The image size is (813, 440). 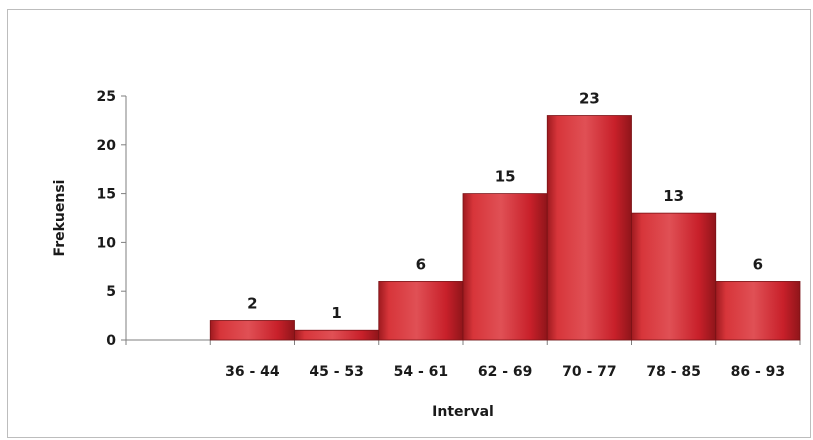 What do you see at coordinates (336, 372) in the screenshot?
I see `x-tick-label: 45 - 53` at bounding box center [336, 372].